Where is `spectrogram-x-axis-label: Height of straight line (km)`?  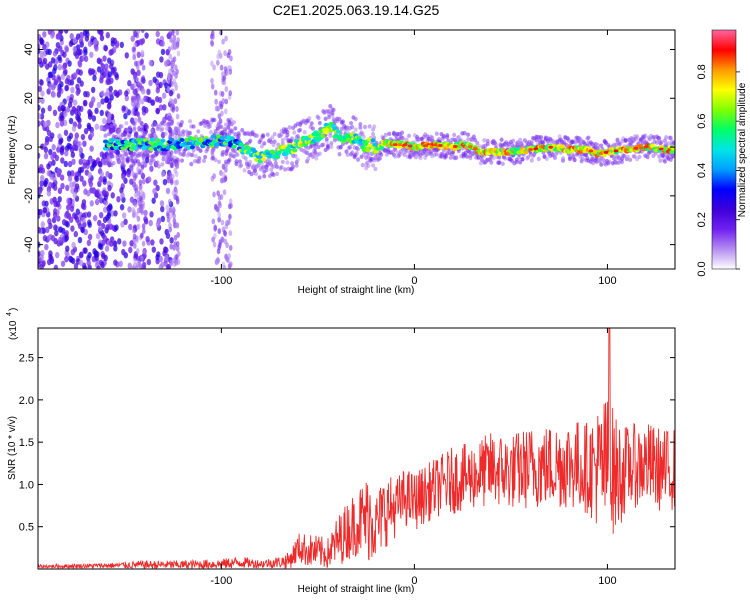
spectrogram-x-axis-label: Height of straight line (km) is located at coordinates (356, 290).